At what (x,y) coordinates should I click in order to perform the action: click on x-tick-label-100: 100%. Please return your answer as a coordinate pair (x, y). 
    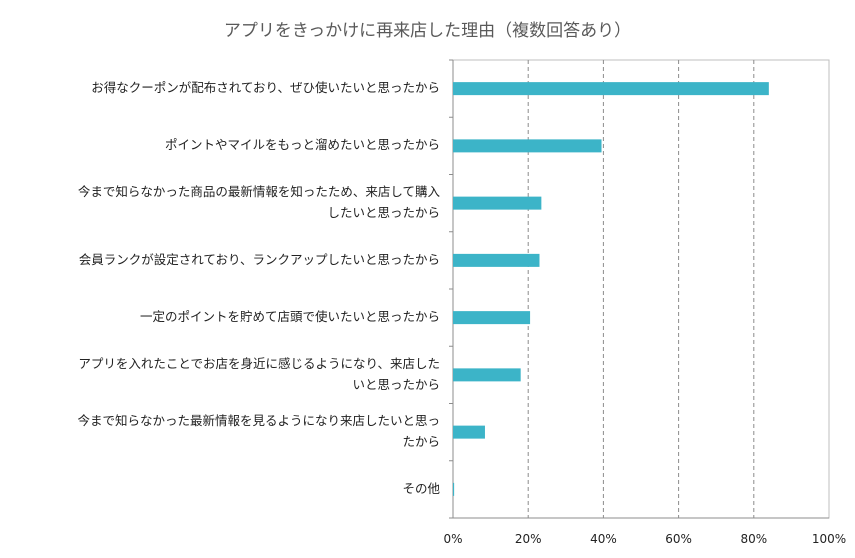
    Looking at the image, I should click on (829, 539).